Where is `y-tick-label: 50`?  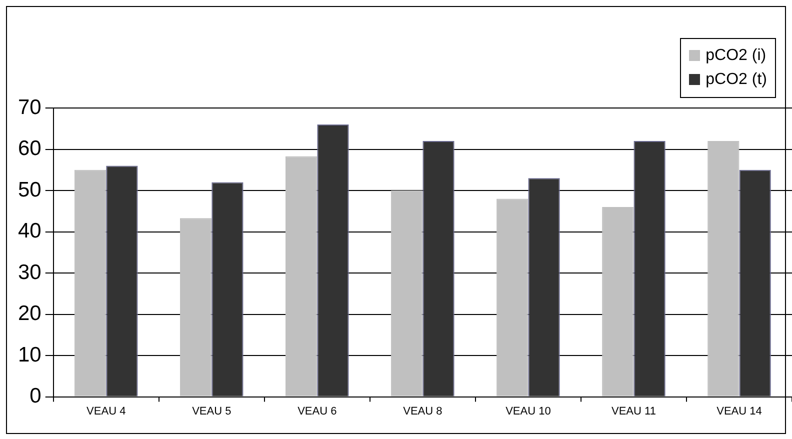 y-tick-label: 50 is located at coordinates (30, 190).